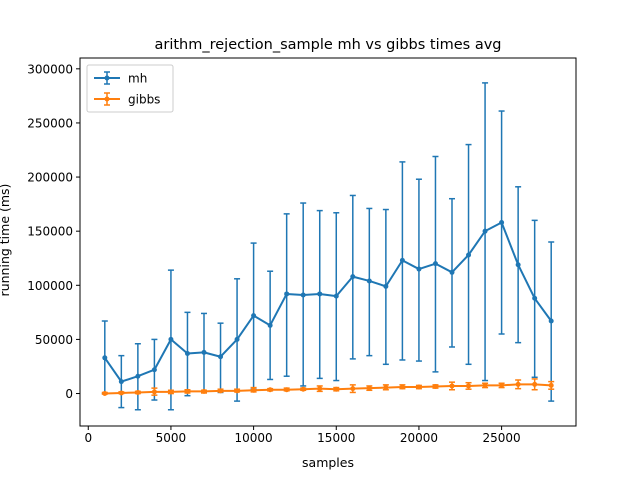 This screenshot has height=480, width=640. Describe the element at coordinates (50, 123) in the screenshot. I see `y-tick-label: 250000` at that location.